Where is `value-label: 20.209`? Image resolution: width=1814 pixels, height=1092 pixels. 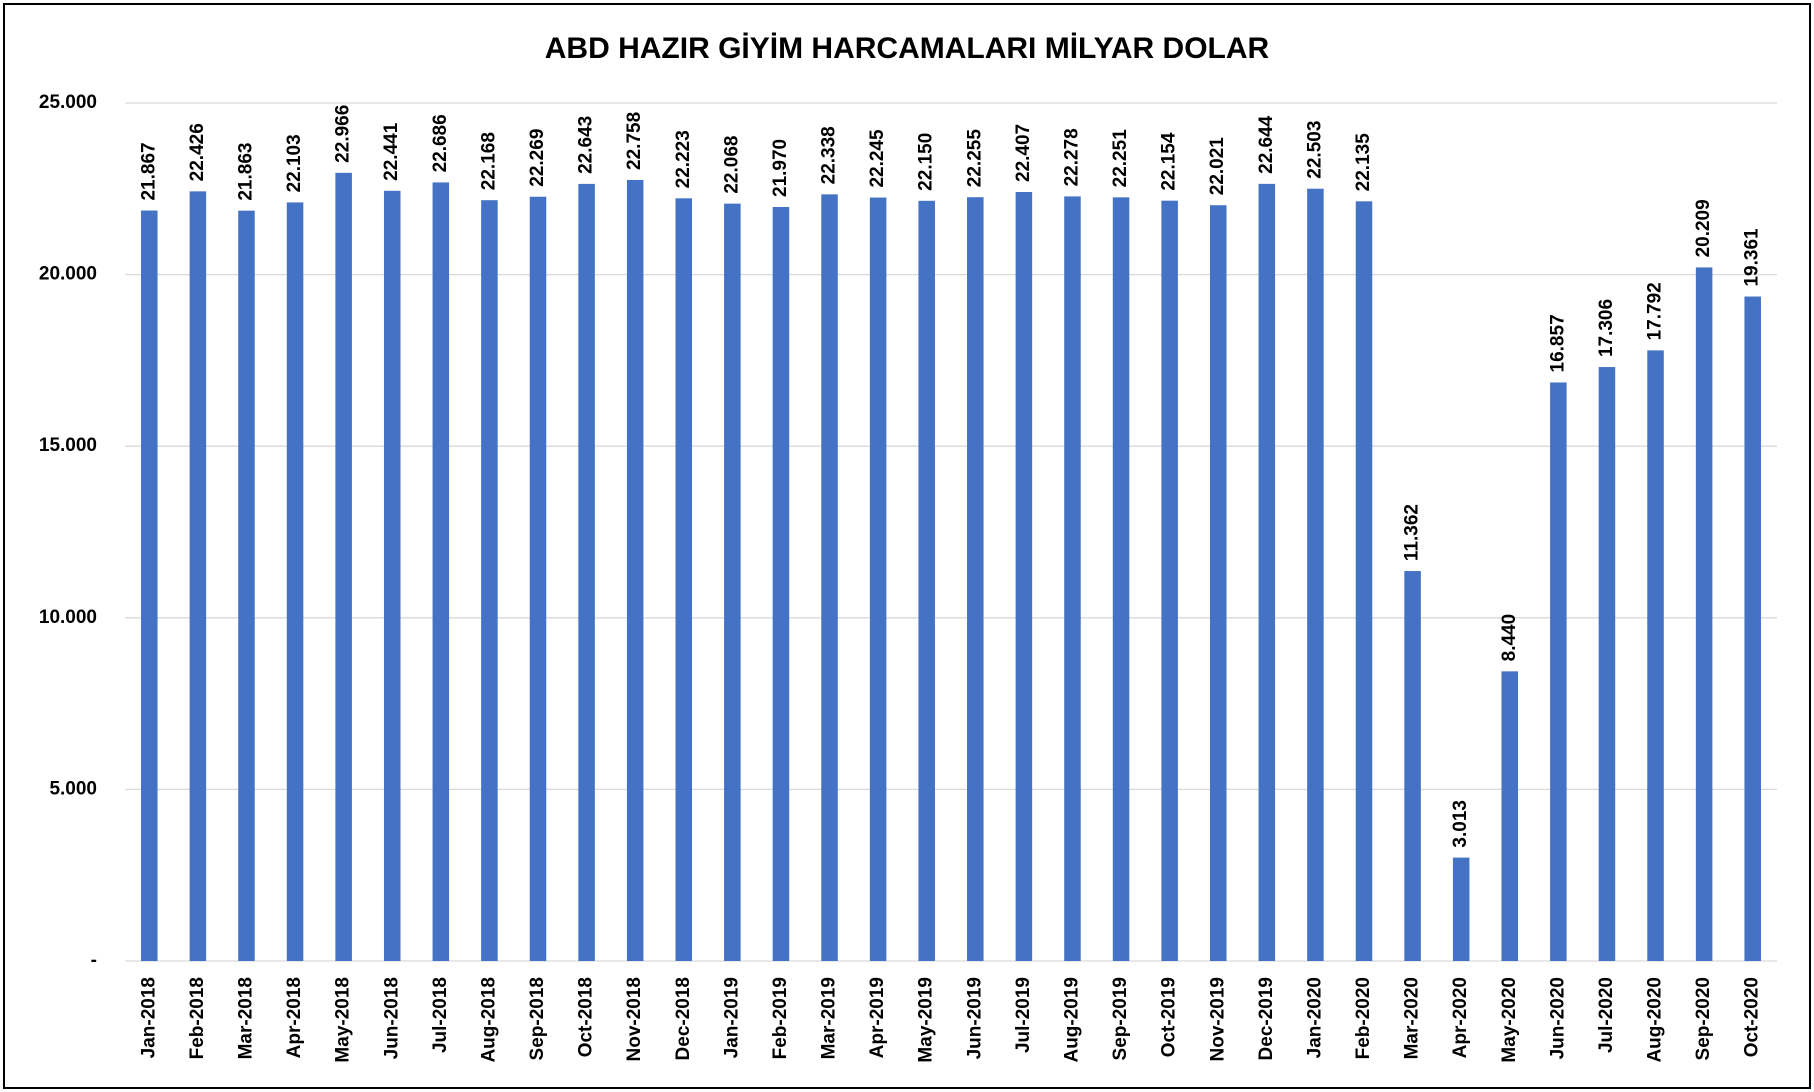 value-label: 20.209 is located at coordinates (1703, 228).